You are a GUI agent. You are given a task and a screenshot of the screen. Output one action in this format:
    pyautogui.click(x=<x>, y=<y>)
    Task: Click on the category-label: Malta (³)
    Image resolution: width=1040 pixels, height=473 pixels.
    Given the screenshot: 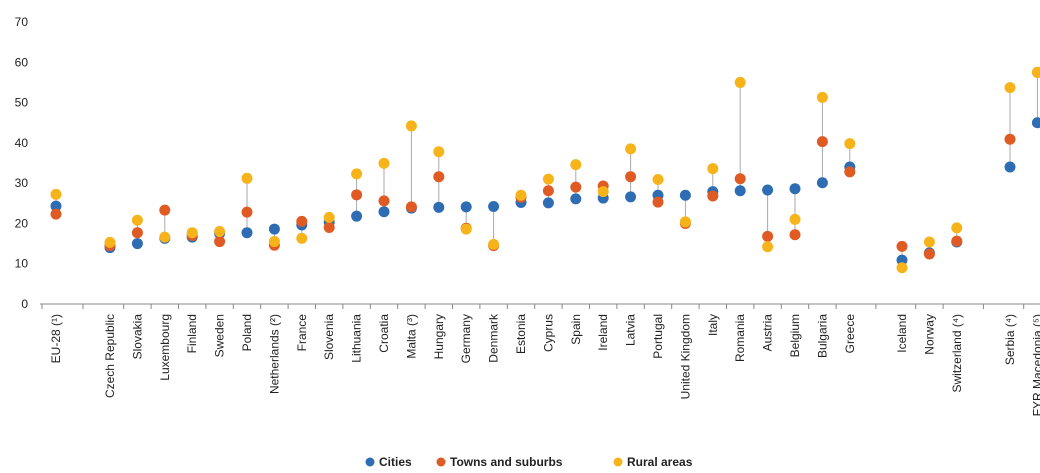 What is the action you would take?
    pyautogui.click(x=411, y=336)
    